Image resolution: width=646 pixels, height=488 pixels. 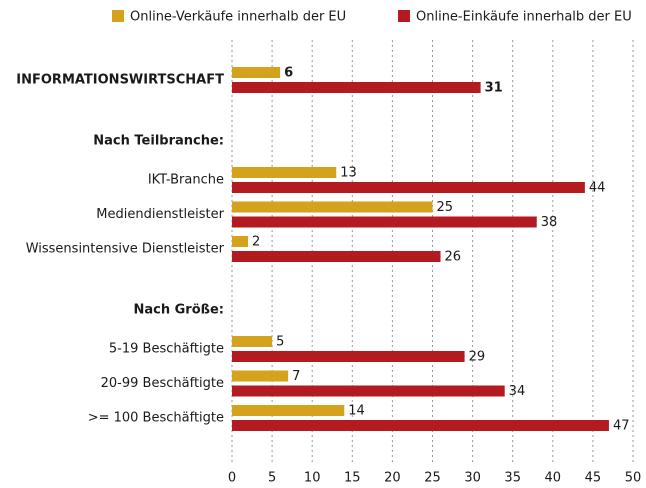 I want to click on data-label: 13, so click(x=348, y=173).